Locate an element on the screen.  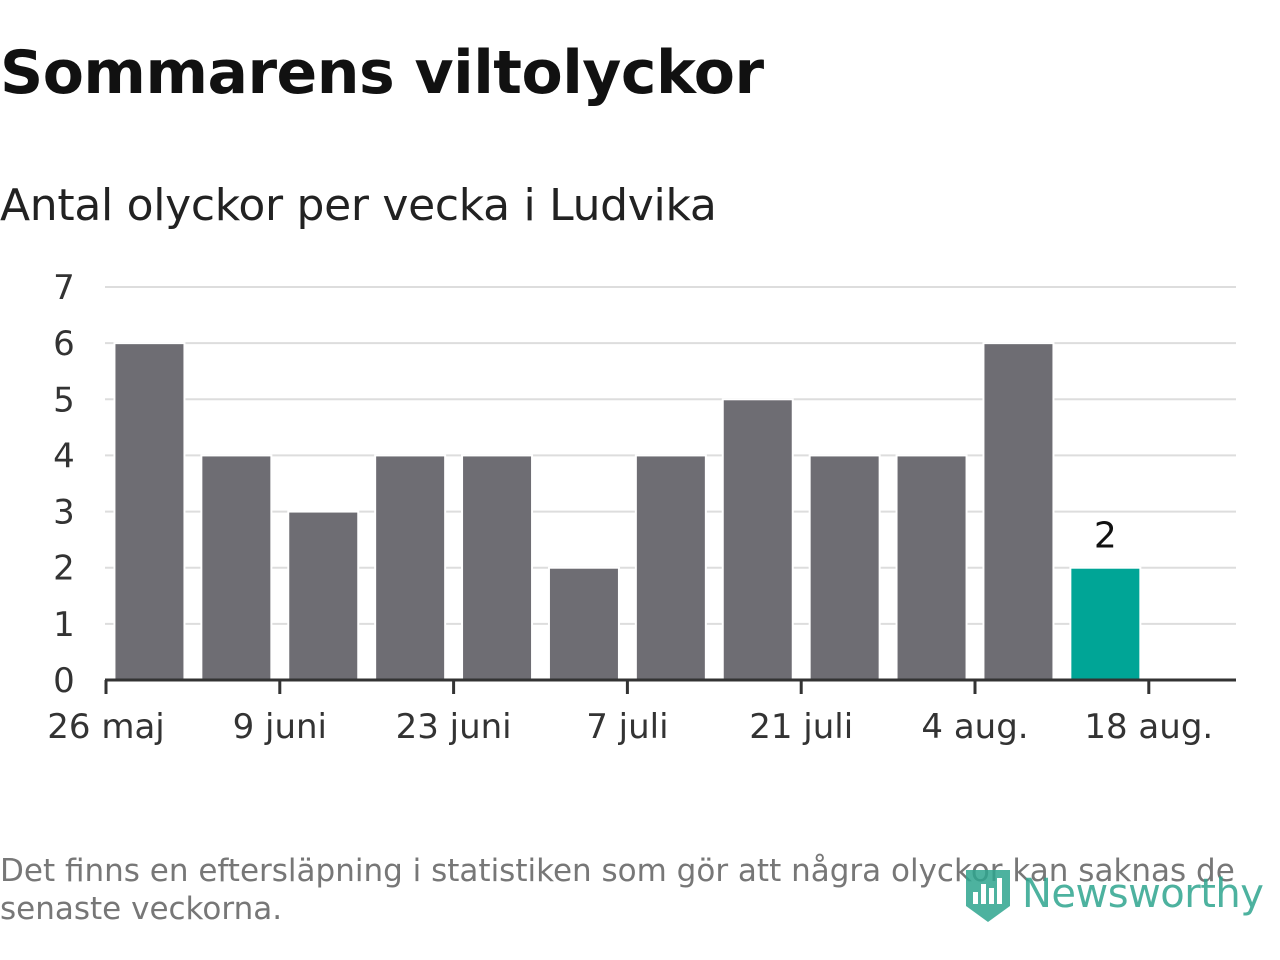
y-tick-label: 6 is located at coordinates (64, 344).